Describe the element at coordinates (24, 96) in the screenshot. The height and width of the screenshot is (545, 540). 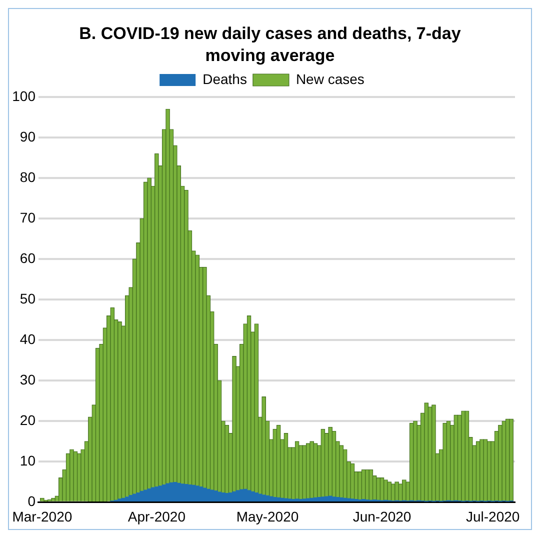
I see `y-tick-label: 100` at that location.